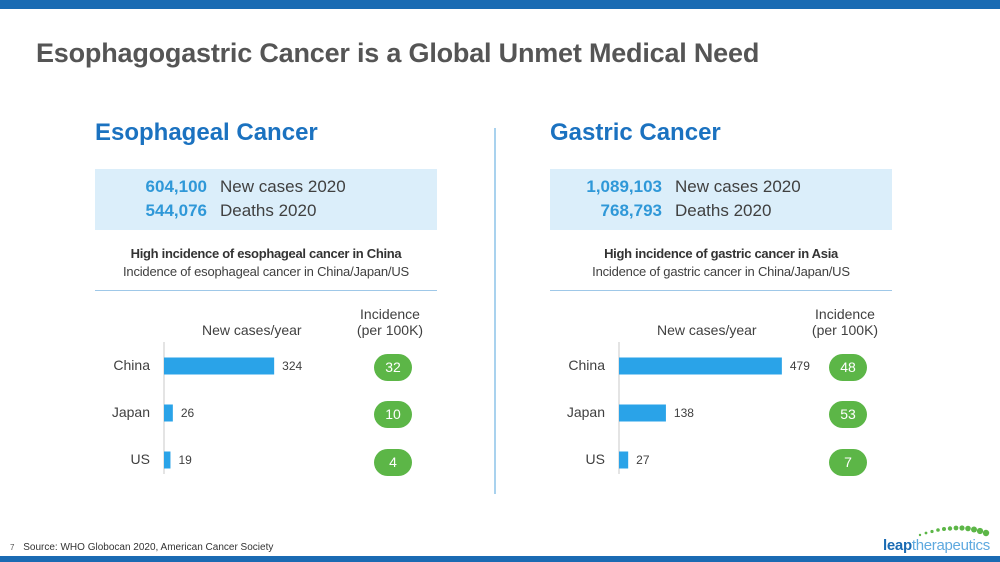  Describe the element at coordinates (643, 460) in the screenshot. I see `bar-value-label: 27` at that location.